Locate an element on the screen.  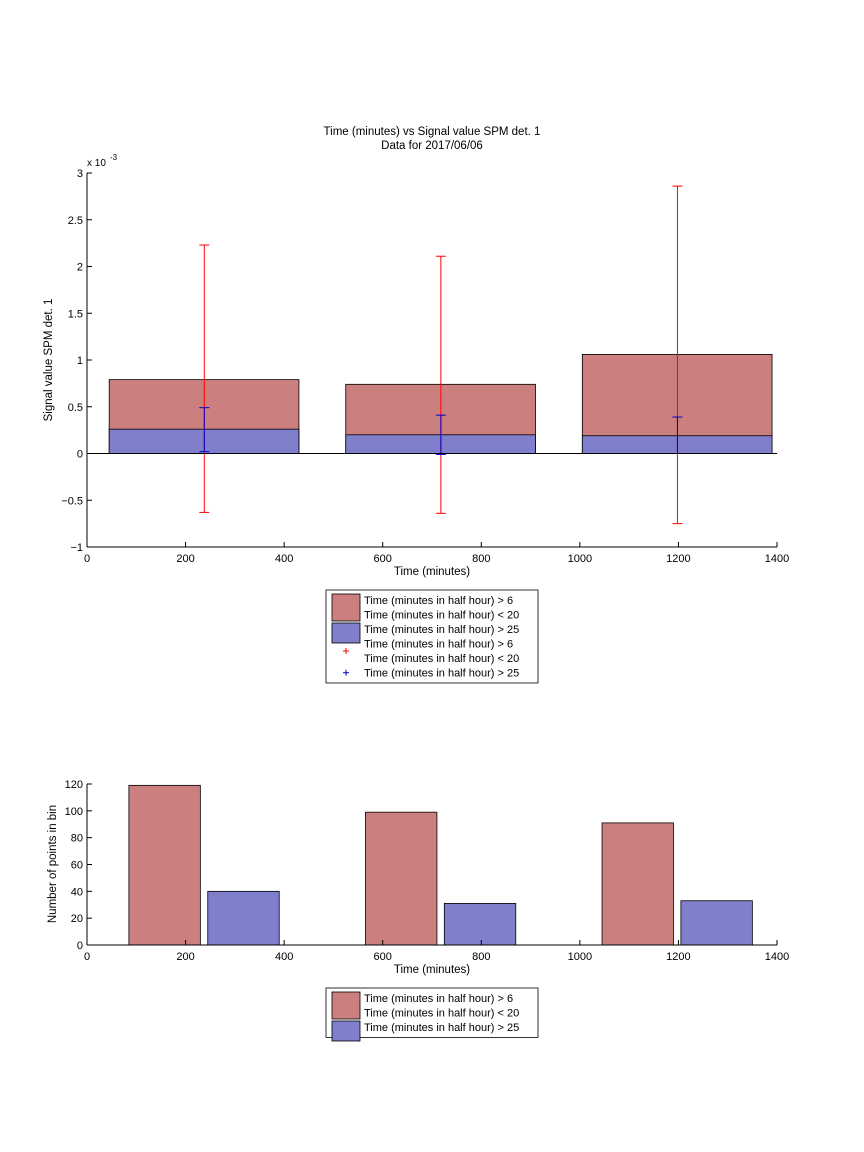
y-tick-label: 1 is located at coordinates (80, 361).